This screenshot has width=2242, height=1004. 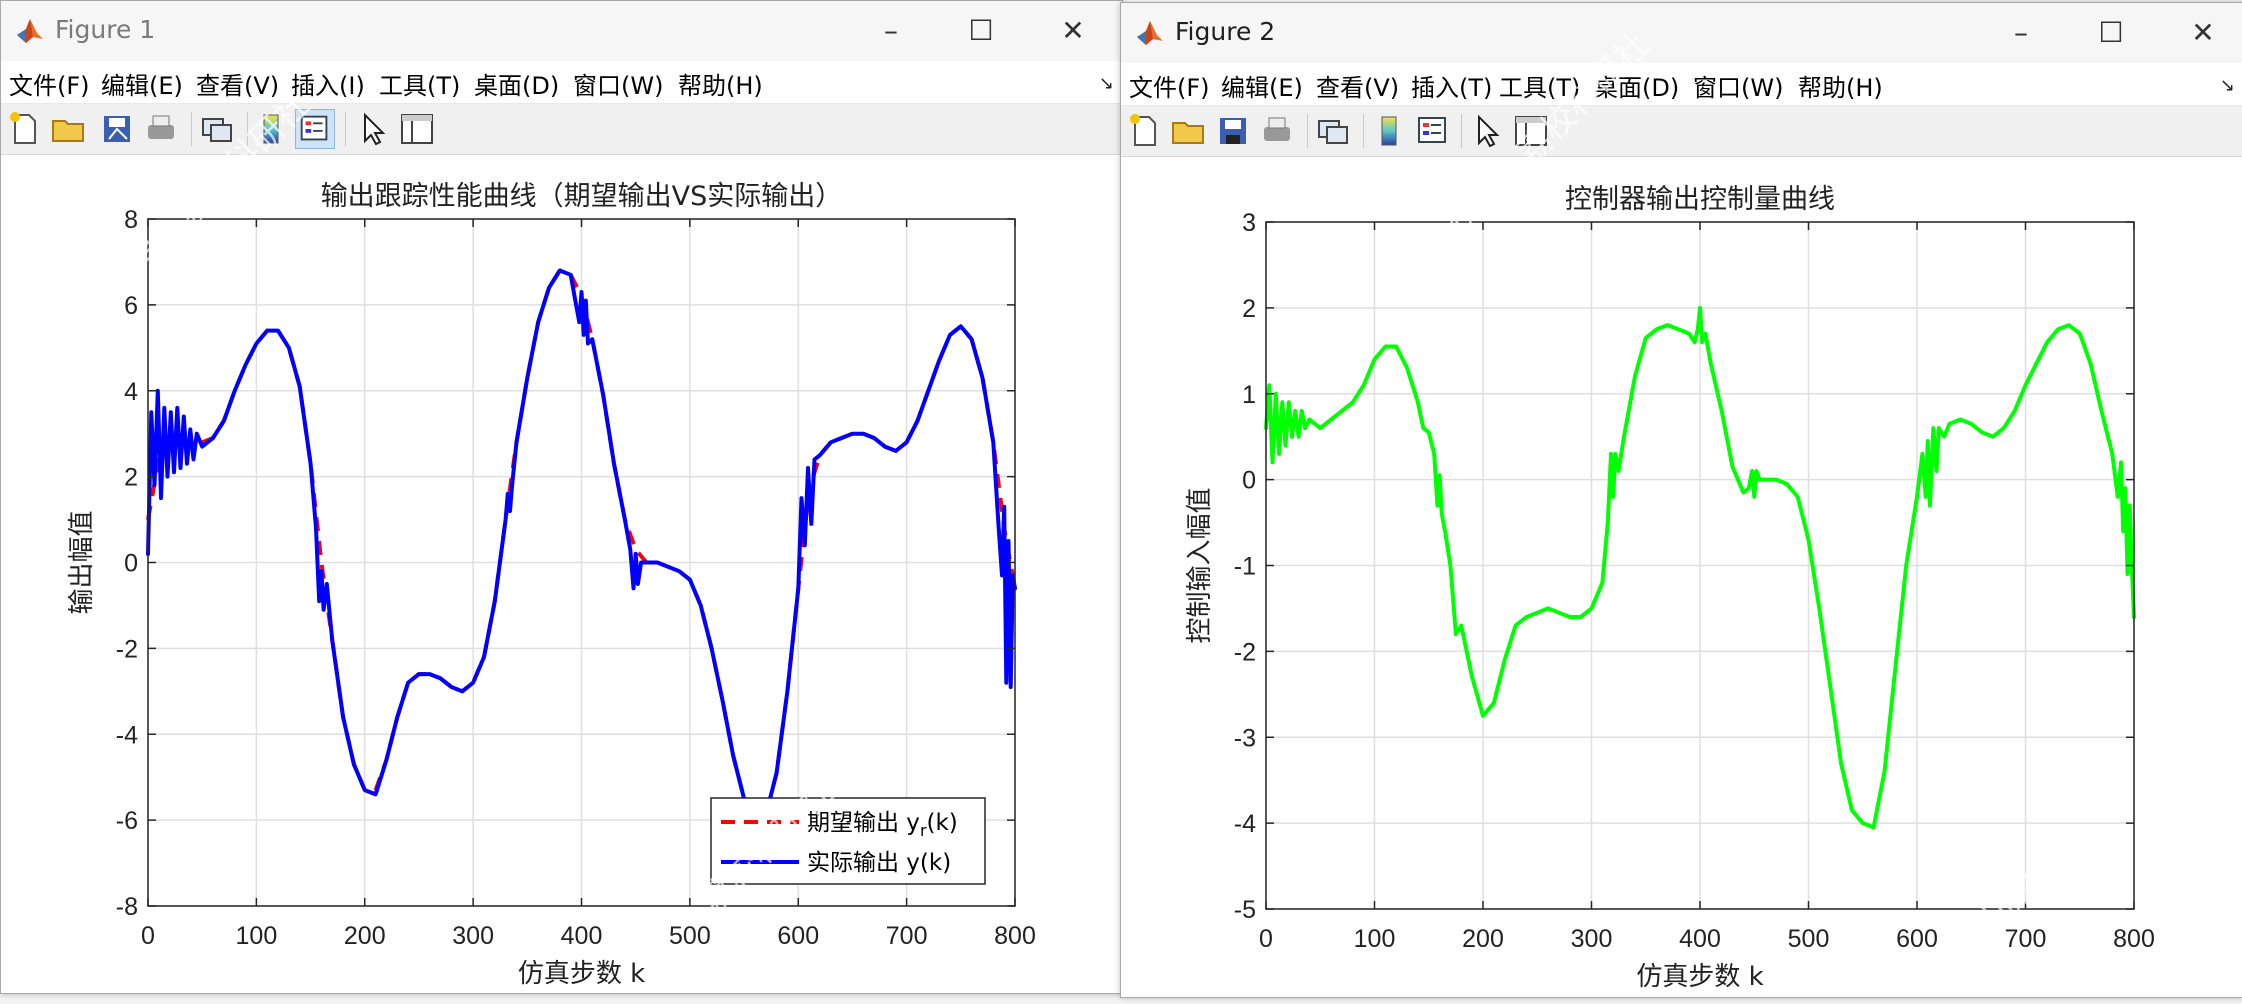 I want to click on y-tick-label: 4, so click(x=131, y=392).